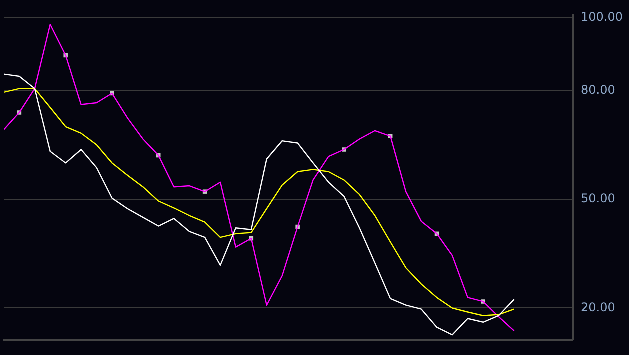 The height and width of the screenshot is (355, 629). I want to click on y-tick-label: 80.00, so click(598, 89).